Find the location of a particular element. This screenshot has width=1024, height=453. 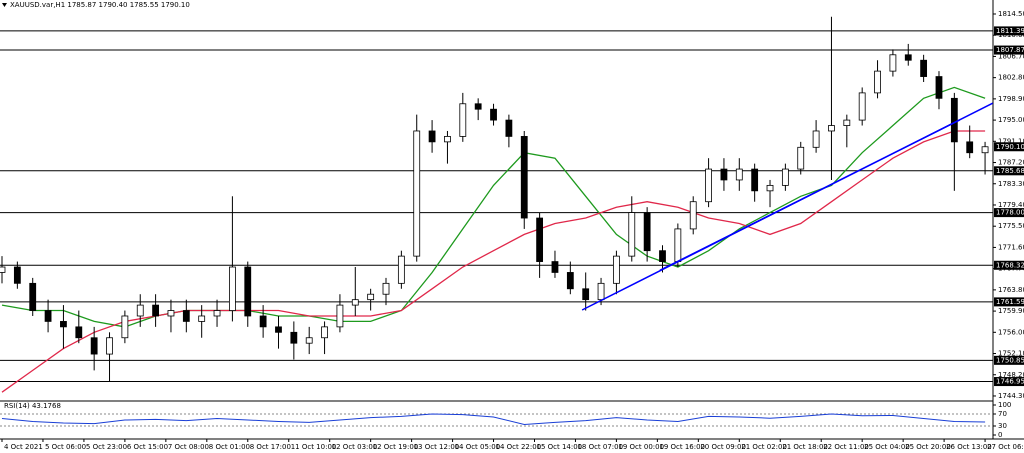

title-arrow is located at coordinates (4, 5).